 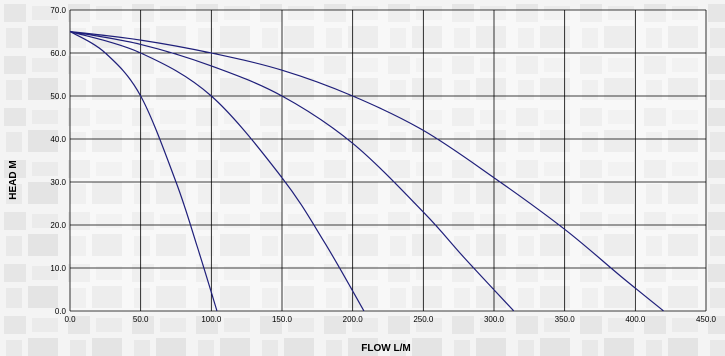 I want to click on x-tick-label: 400.0, so click(x=635, y=319).